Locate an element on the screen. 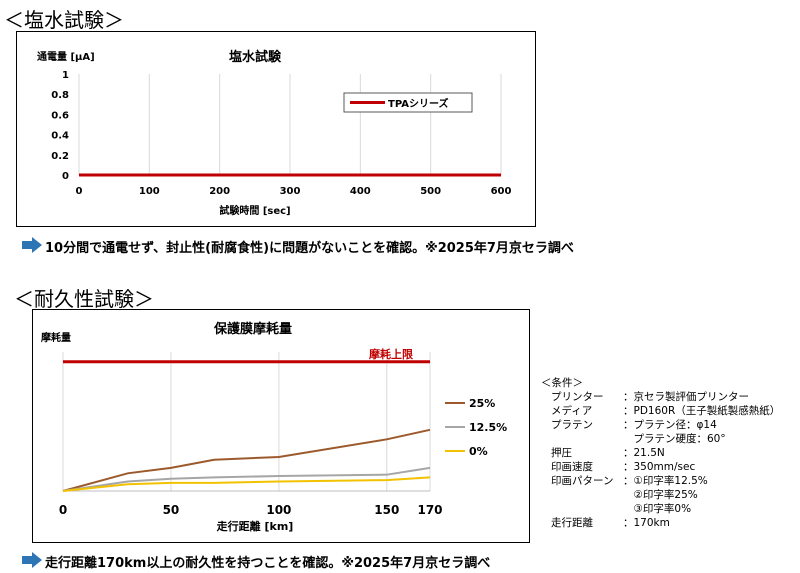 This screenshot has height=573, width=800. x-tick-label: 200 is located at coordinates (219, 191).